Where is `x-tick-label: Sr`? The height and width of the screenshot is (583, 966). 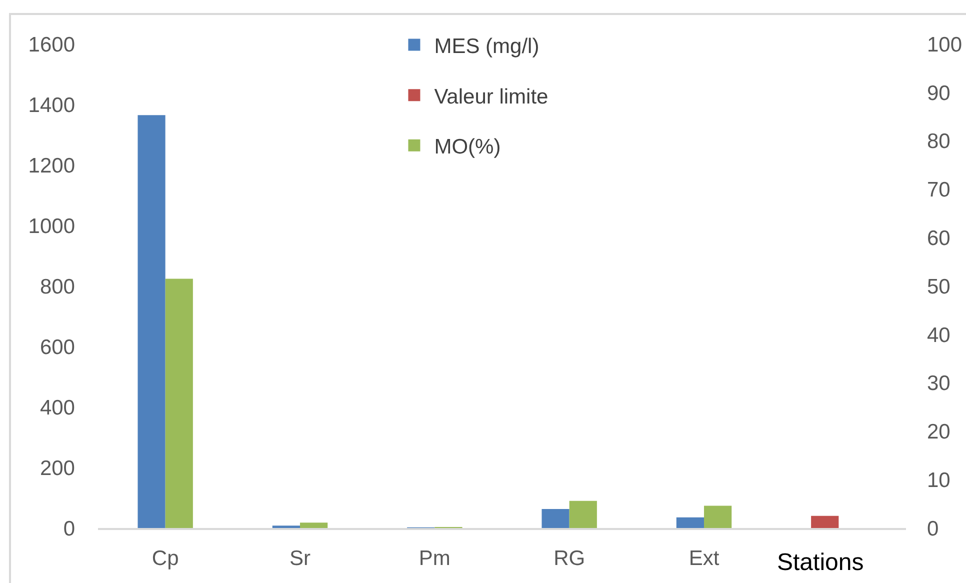 x-tick-label: Sr is located at coordinates (300, 558).